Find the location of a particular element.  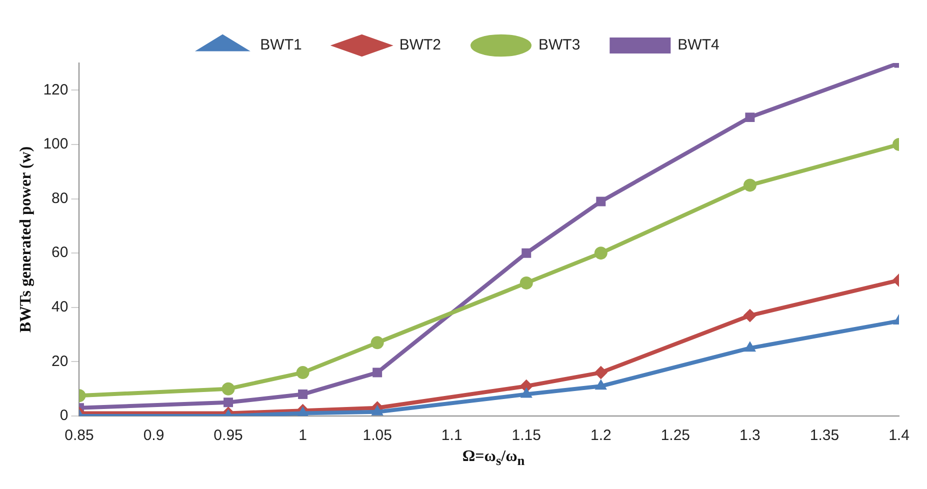

x-tick-label: 1.2 is located at coordinates (601, 435).